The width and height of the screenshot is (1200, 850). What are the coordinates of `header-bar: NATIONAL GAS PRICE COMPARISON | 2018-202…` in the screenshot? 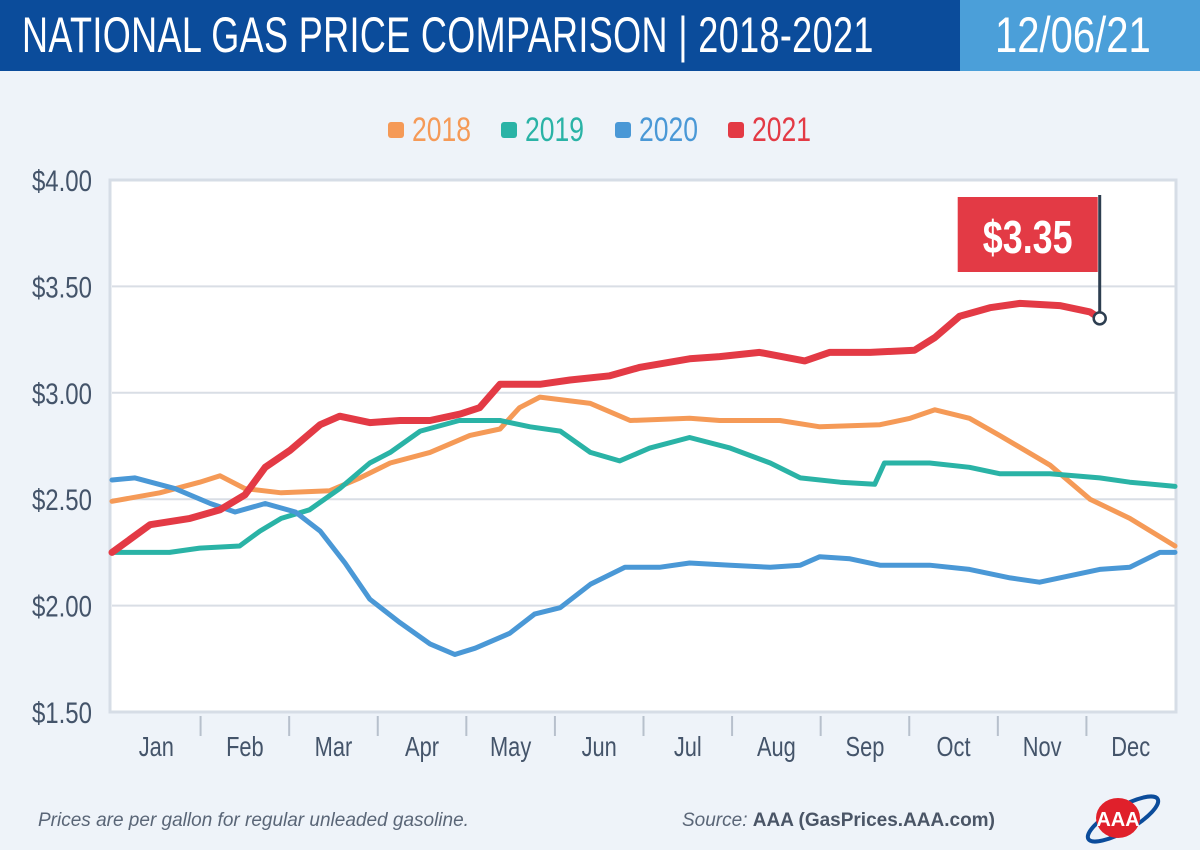 It's located at (480, 35).